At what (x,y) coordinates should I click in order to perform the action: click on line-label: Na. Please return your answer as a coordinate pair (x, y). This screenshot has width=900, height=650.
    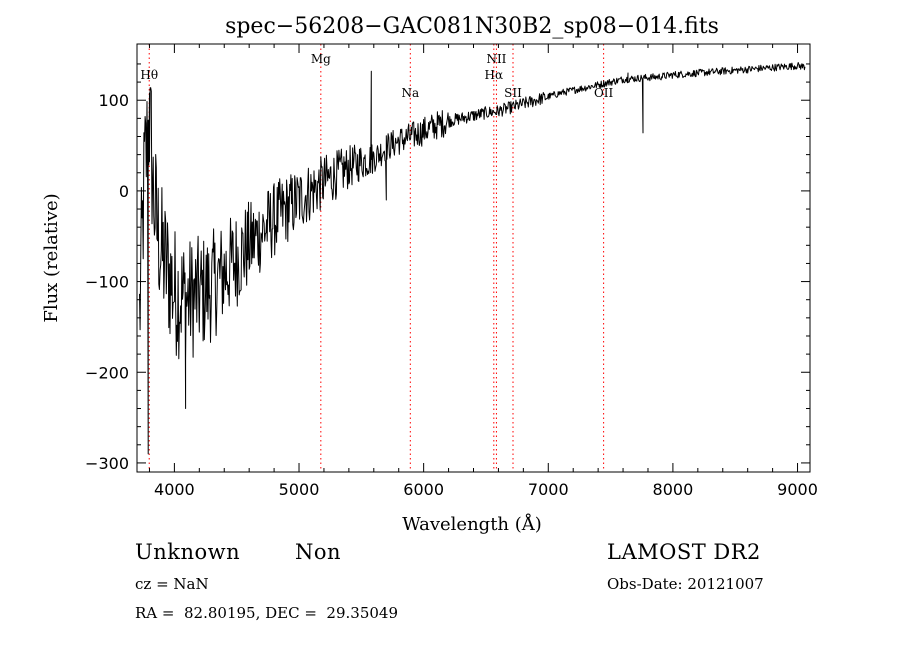
    Looking at the image, I should click on (410, 93).